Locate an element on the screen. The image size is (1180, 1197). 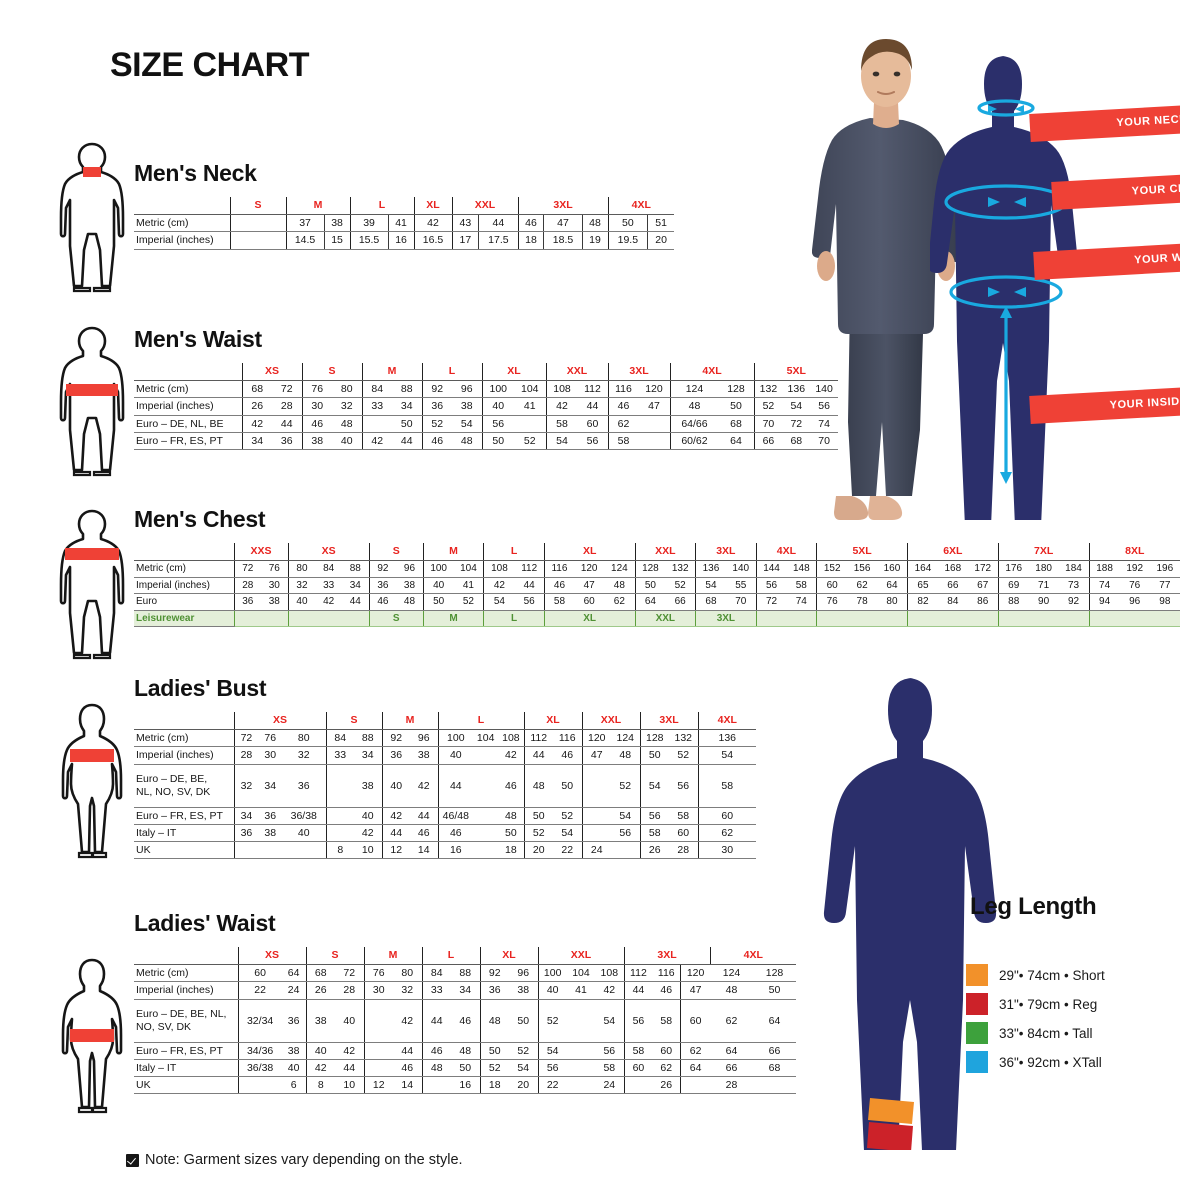
size-col-header: XL is located at coordinates (432, 206).